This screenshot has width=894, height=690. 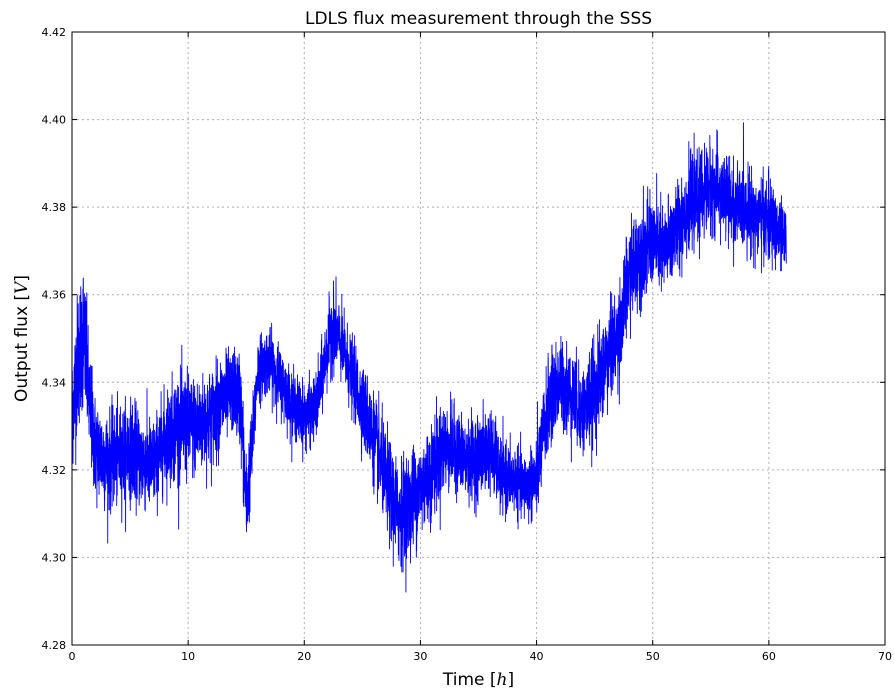 I want to click on x-tick-label: 30, so click(x=420, y=656).